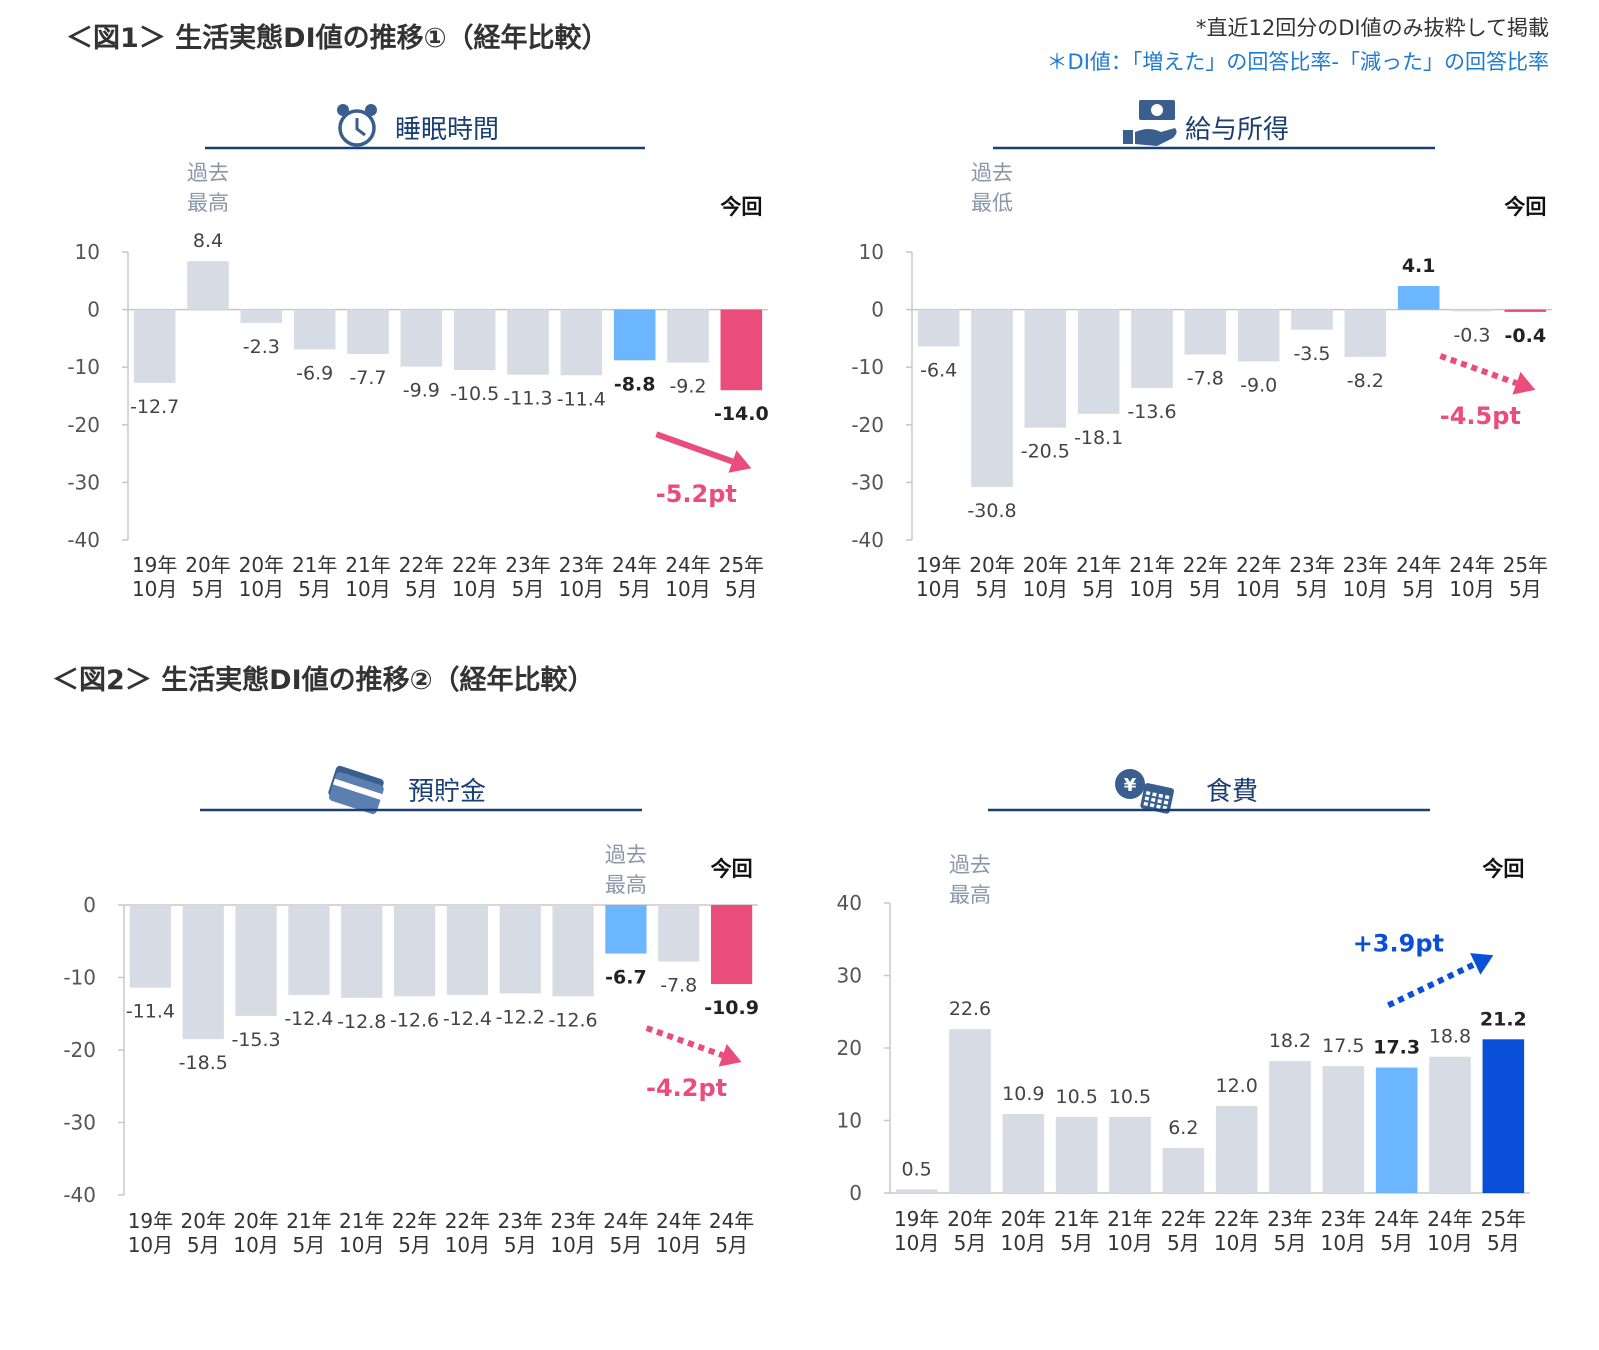 The height and width of the screenshot is (1350, 1599). What do you see at coordinates (357, 128) in the screenshot?
I see `alarm-clock-icon-face` at bounding box center [357, 128].